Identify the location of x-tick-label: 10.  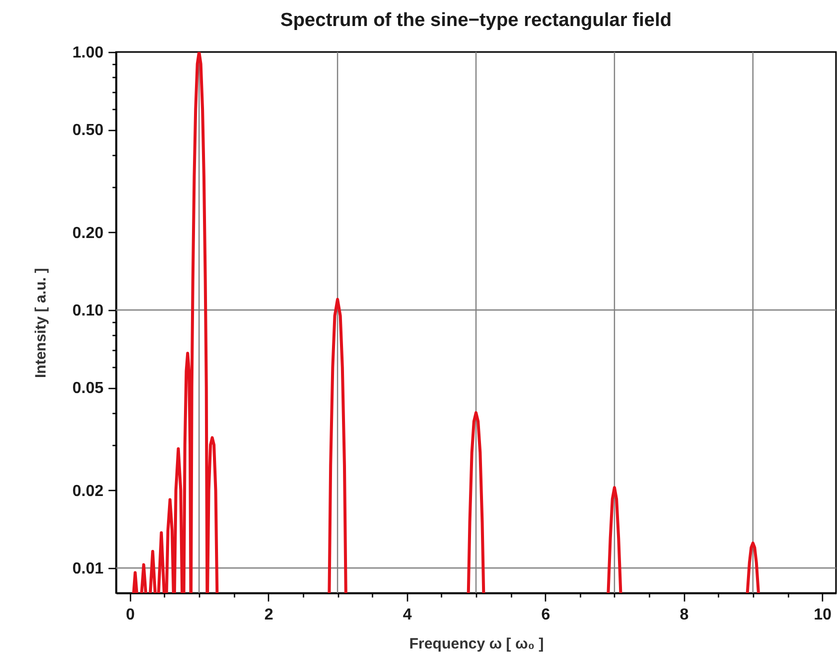
(823, 615).